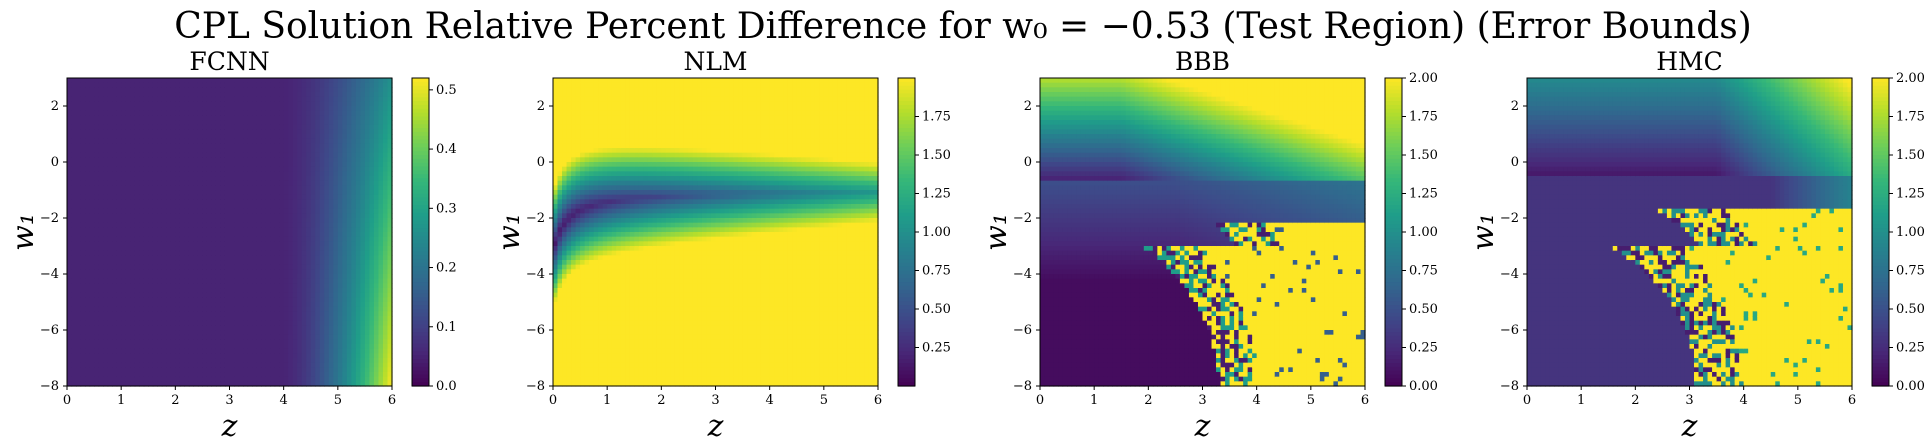 The height and width of the screenshot is (448, 1926). I want to click on colorbar-segment, so click(420, 215).